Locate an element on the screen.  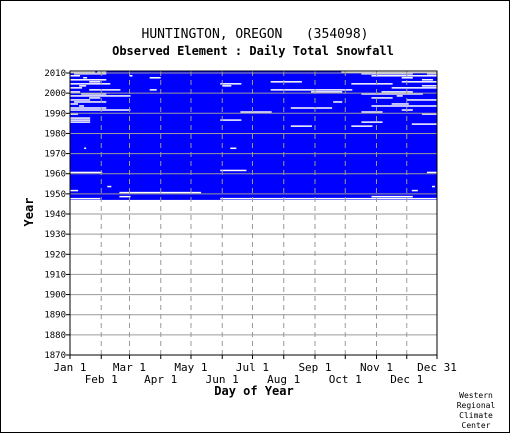
y-tick-label: 1950 is located at coordinates (55, 195).